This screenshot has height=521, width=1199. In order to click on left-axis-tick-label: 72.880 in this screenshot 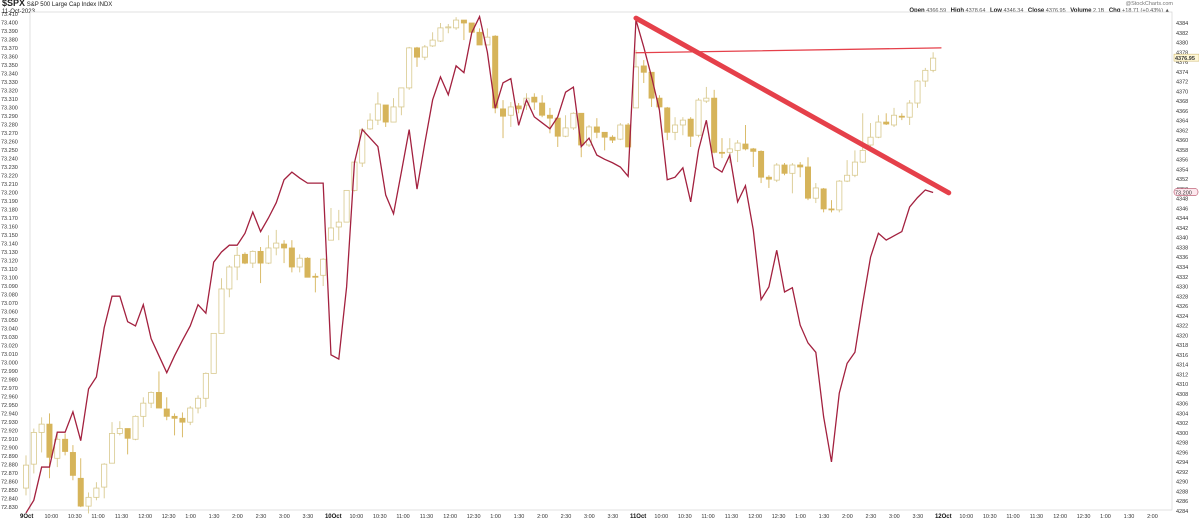, I will do `click(9, 466)`.